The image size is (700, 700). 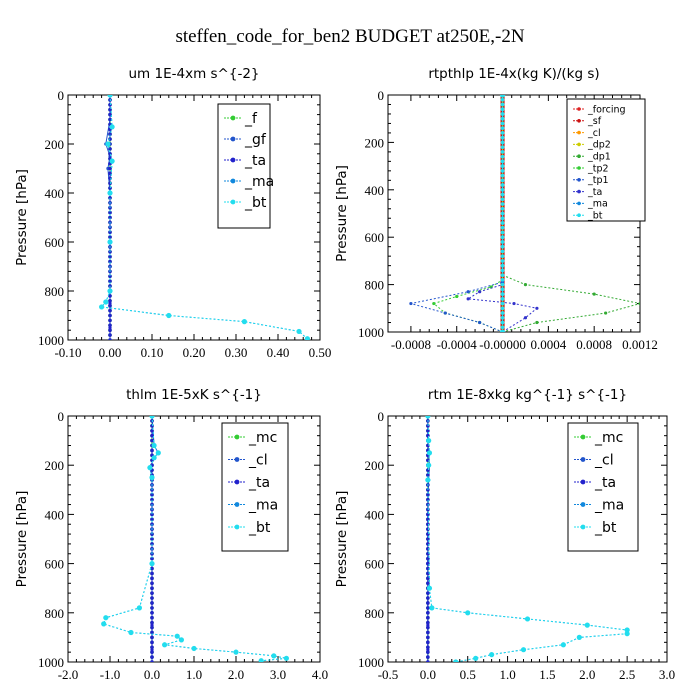 What do you see at coordinates (381, 95) in the screenshot?
I see `y-tick-label: 0` at bounding box center [381, 95].